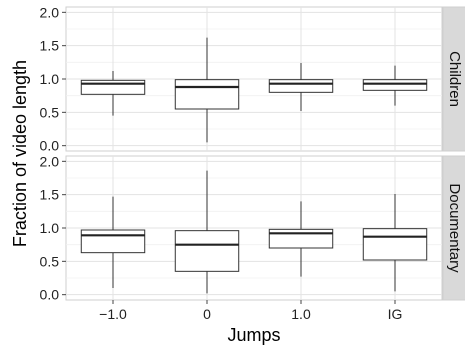  I want to click on x-tick-label: 0, so click(207, 314).